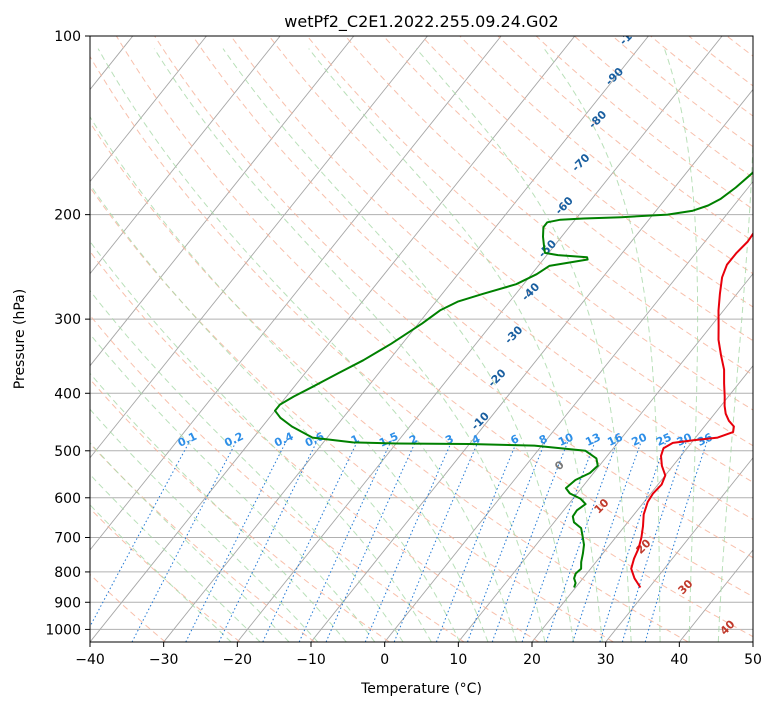  What do you see at coordinates (90, 660) in the screenshot?
I see `x-tick-label: −40` at bounding box center [90, 660].